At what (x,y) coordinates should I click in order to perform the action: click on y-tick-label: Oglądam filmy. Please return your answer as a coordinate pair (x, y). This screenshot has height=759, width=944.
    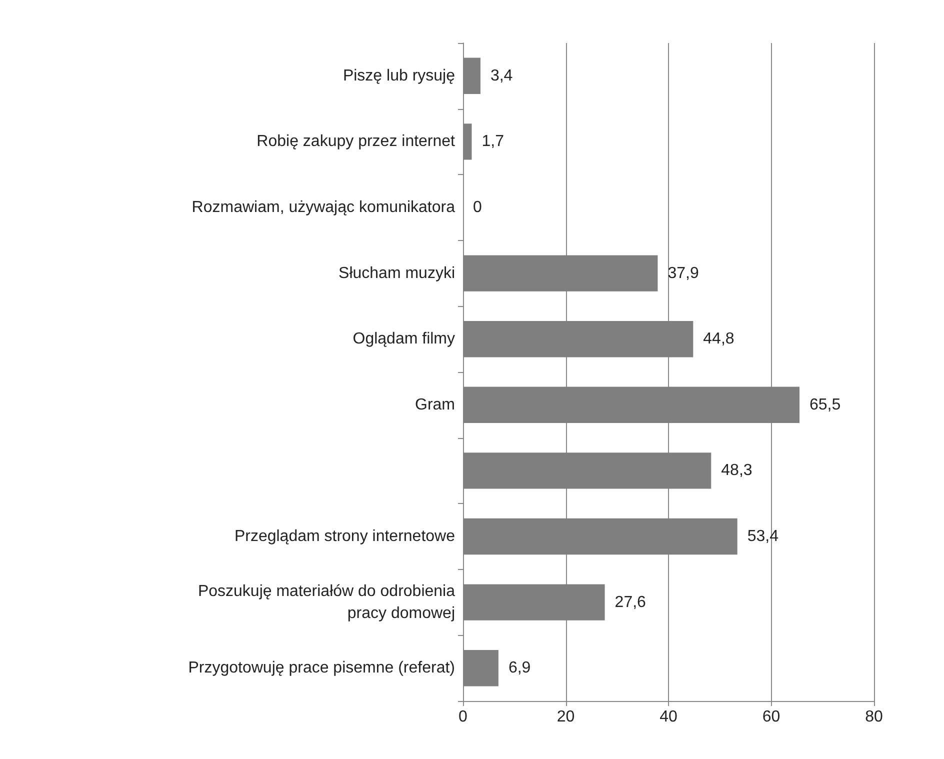
    Looking at the image, I should click on (403, 339).